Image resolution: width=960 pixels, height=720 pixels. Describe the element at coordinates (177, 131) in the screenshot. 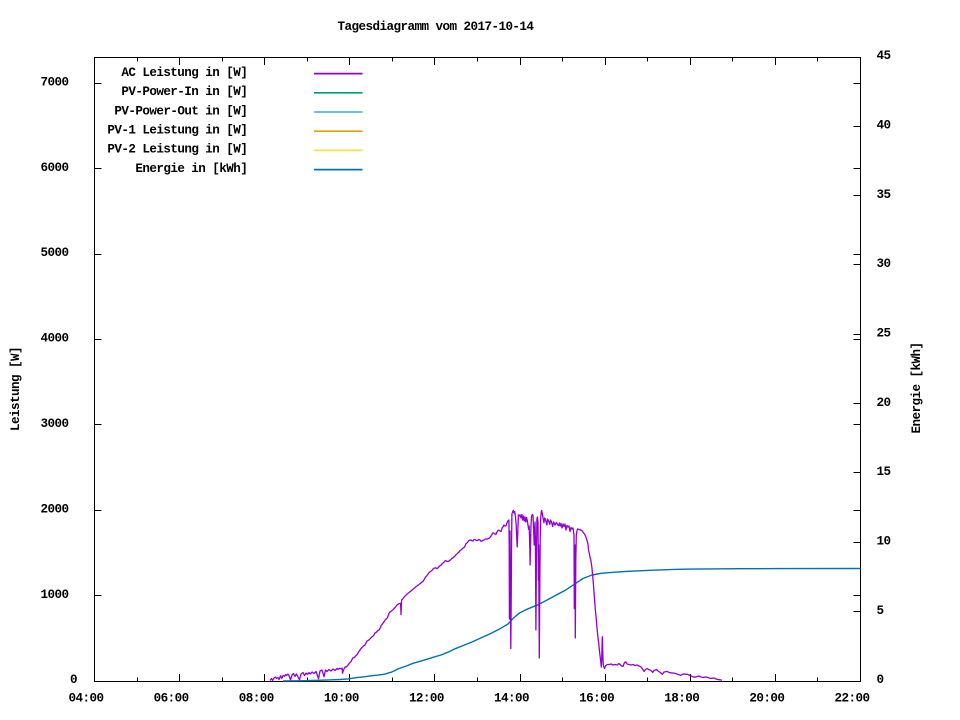

I see `svg-text: PV-1 Leistung in [W]` at that location.